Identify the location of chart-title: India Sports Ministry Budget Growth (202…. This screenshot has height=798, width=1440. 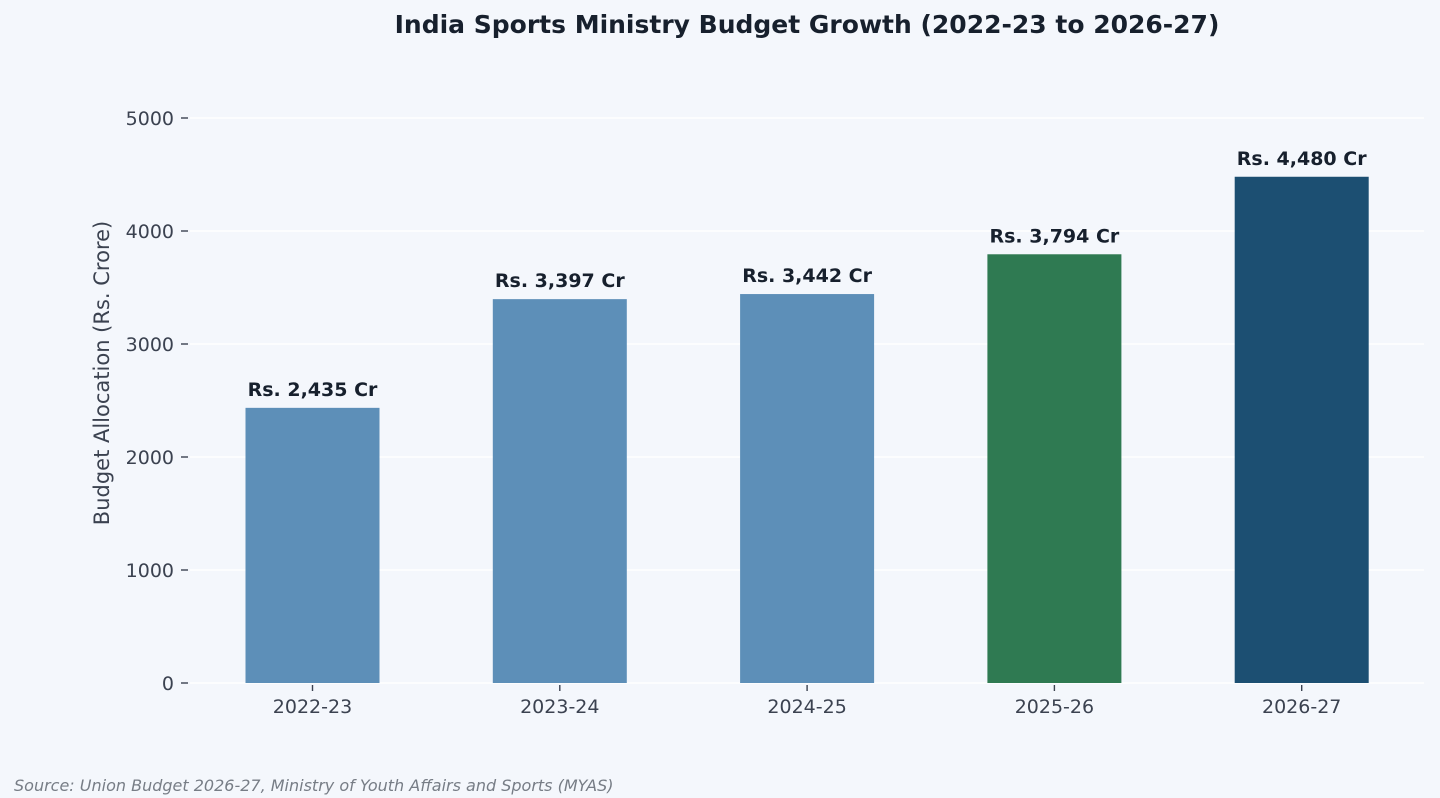
(807, 24).